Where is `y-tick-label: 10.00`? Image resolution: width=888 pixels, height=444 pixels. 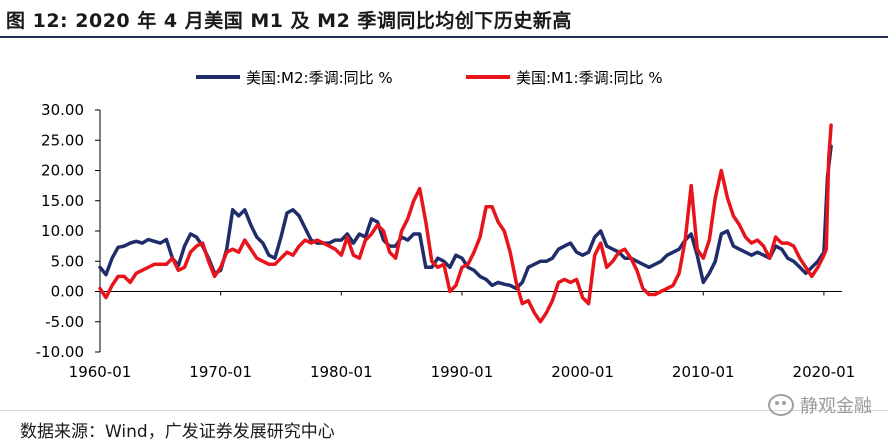 y-tick-label: 10.00 is located at coordinates (62, 231).